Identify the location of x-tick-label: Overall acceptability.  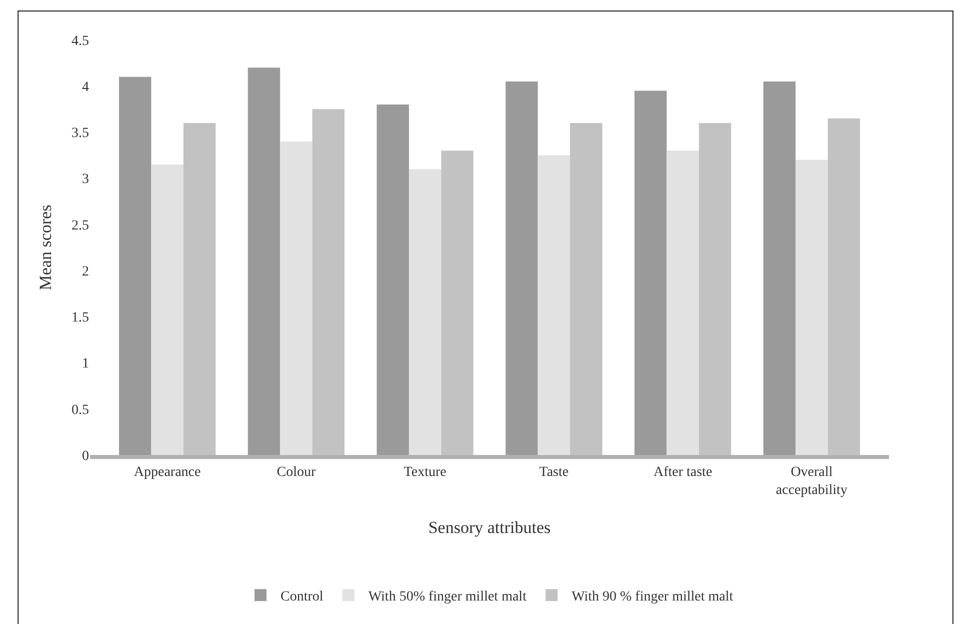
(812, 481).